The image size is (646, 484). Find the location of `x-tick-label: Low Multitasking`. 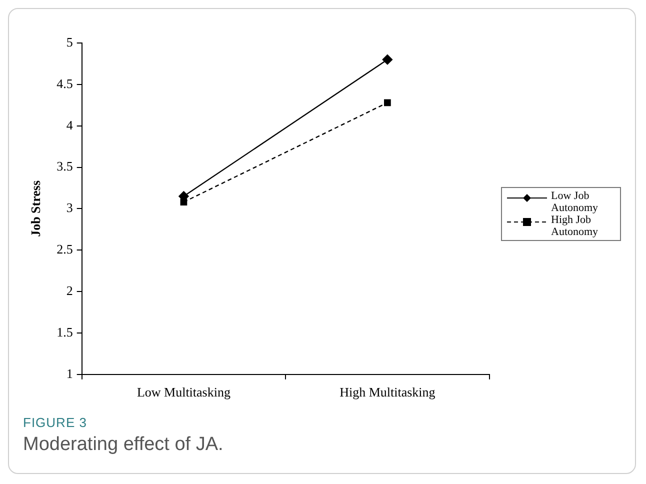

x-tick-label: Low Multitasking is located at coordinates (183, 392).